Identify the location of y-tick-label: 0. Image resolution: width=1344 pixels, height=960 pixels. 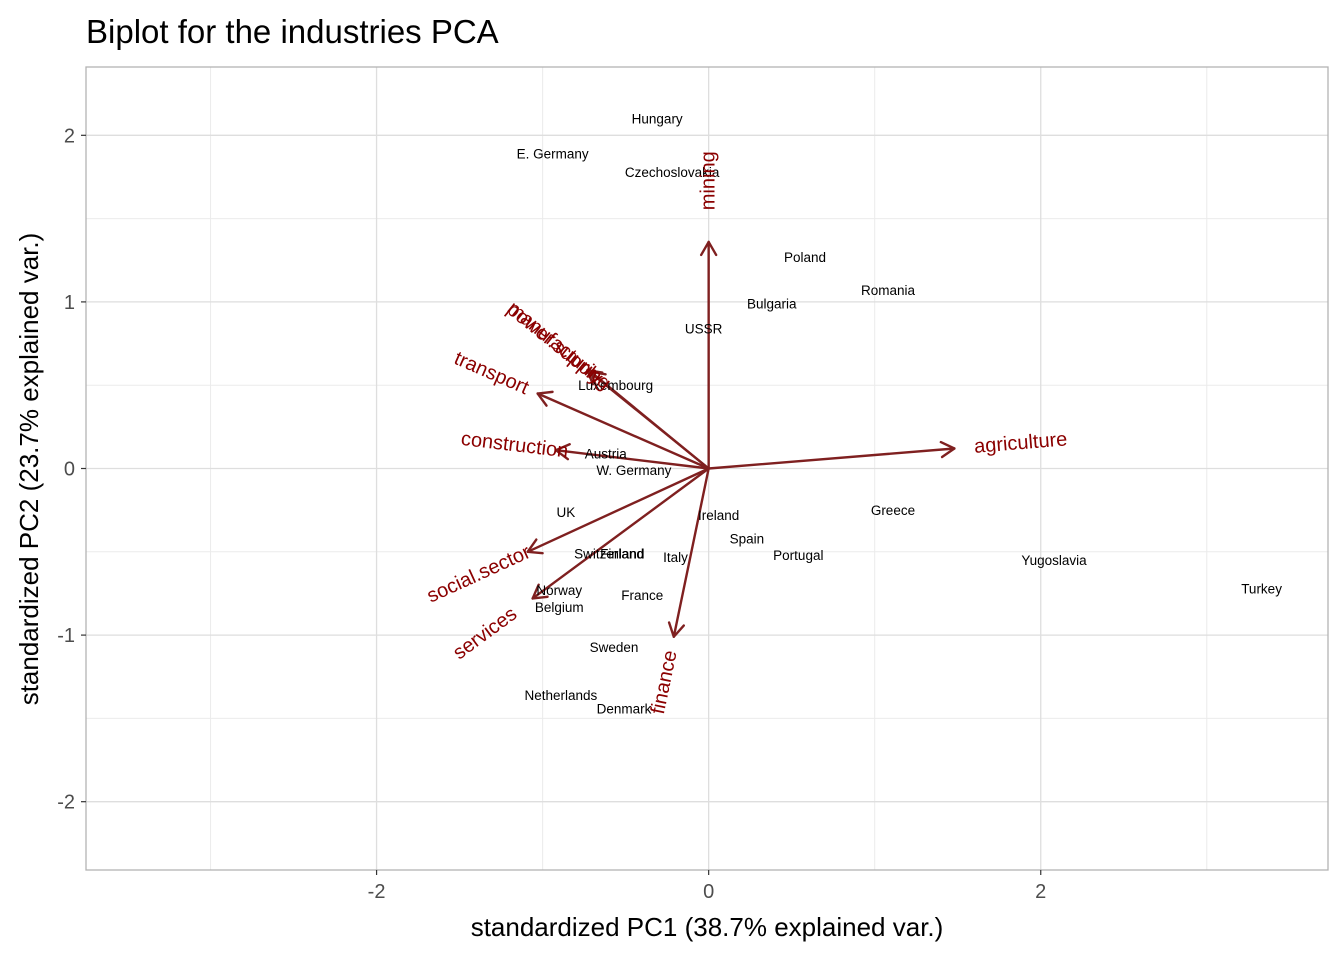
(69, 470).